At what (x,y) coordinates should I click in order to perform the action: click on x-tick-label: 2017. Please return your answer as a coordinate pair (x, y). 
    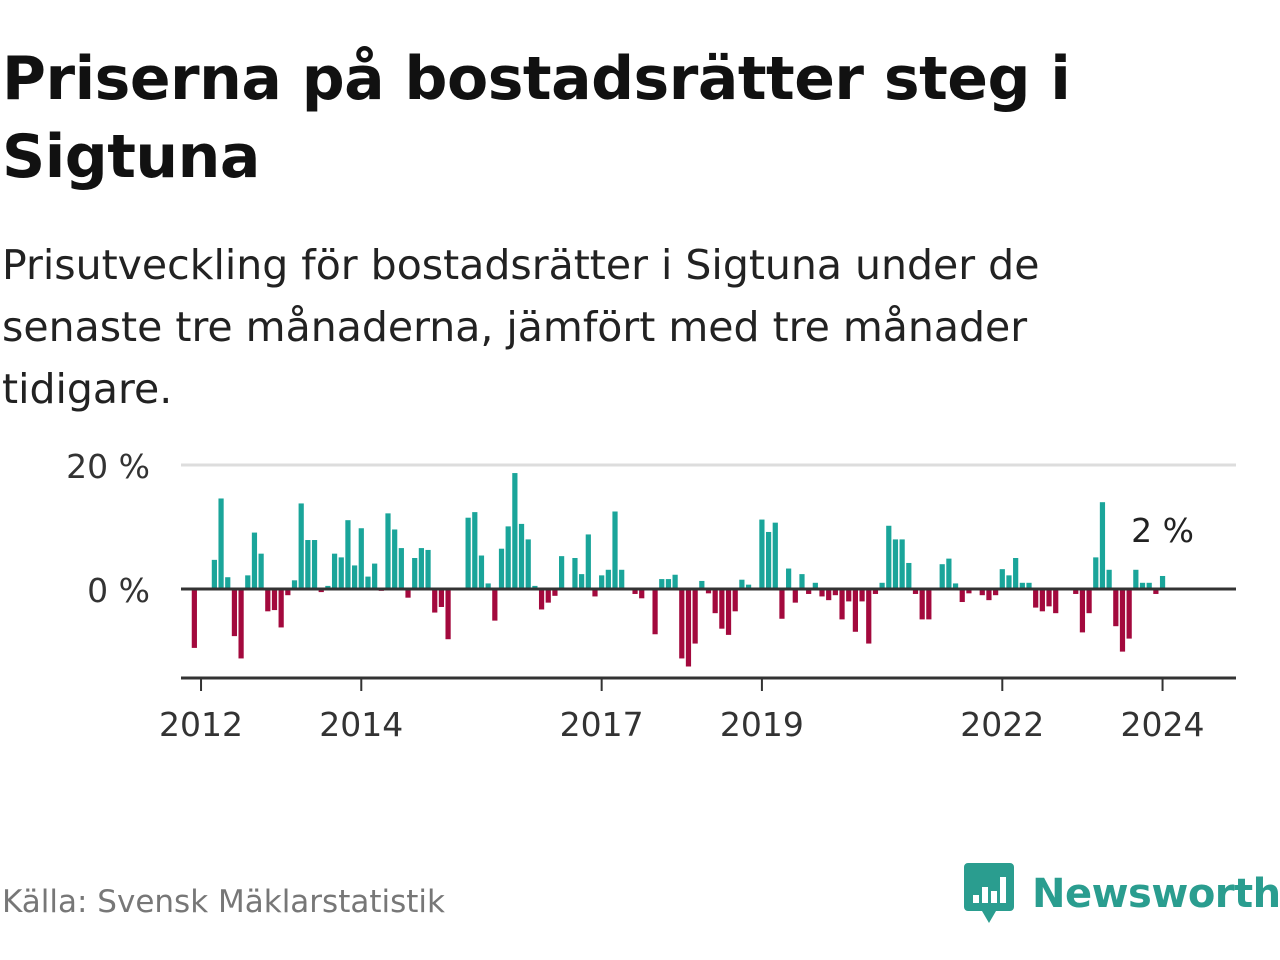
    Looking at the image, I should click on (602, 724).